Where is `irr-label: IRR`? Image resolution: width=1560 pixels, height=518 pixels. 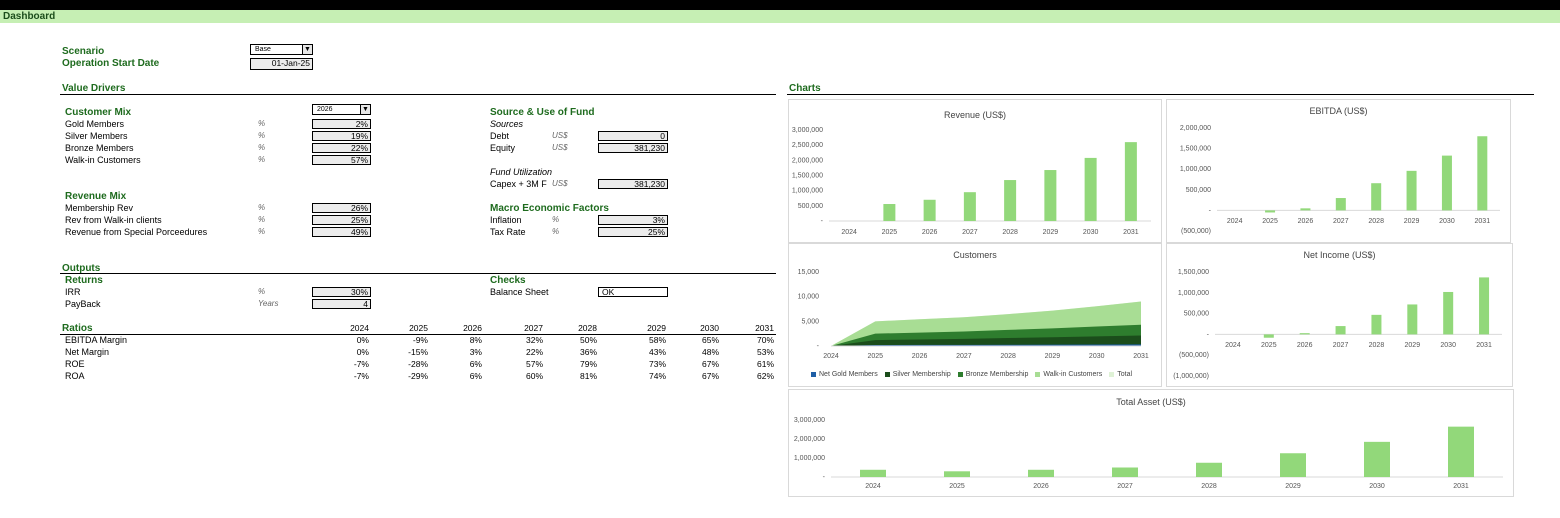
irr-label: IRR is located at coordinates (73, 292).